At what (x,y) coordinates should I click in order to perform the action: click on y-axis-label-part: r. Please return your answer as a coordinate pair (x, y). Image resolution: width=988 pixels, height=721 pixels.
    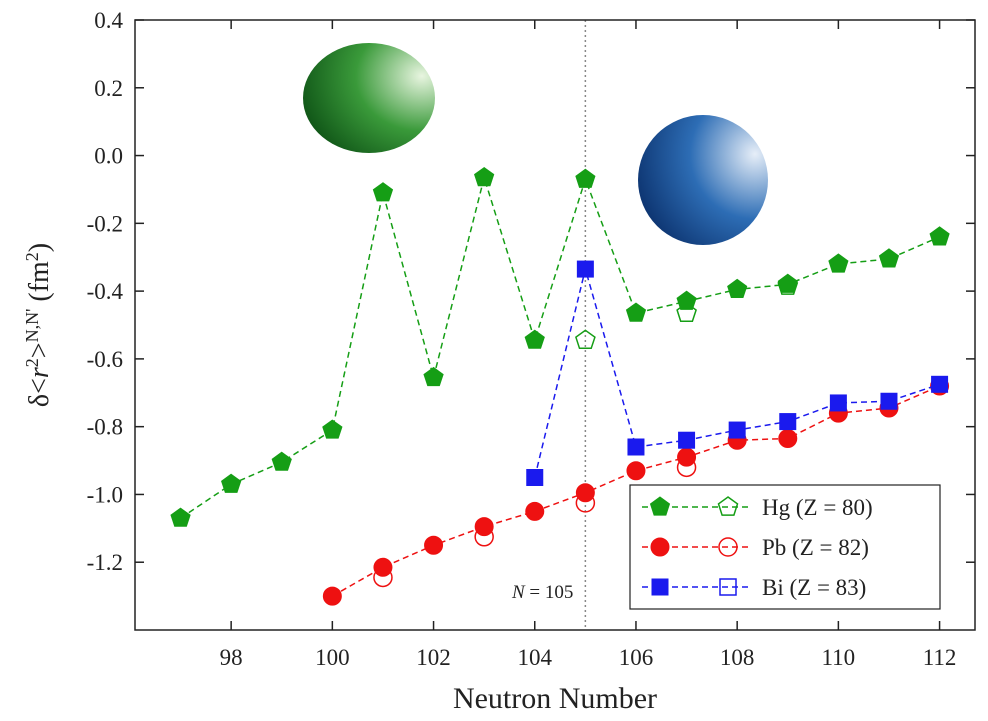
    Looking at the image, I should click on (39, 372).